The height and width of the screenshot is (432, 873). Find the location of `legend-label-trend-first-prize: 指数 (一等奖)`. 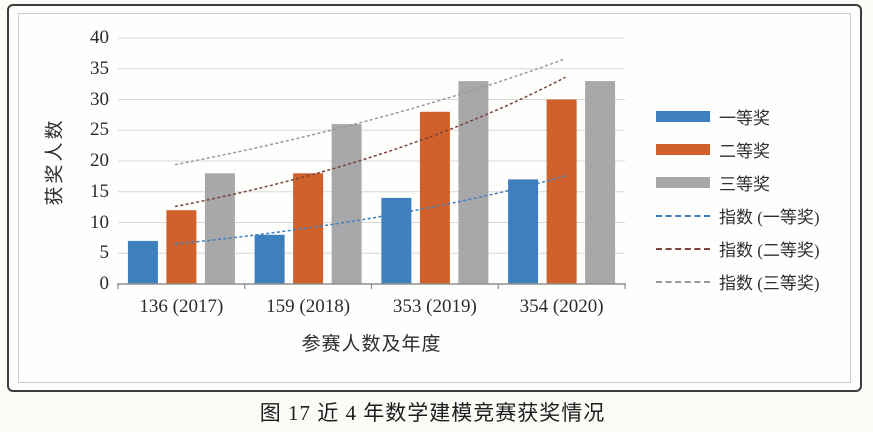

legend-label-trend-first-prize: 指数 (一等奖) is located at coordinates (769, 217).